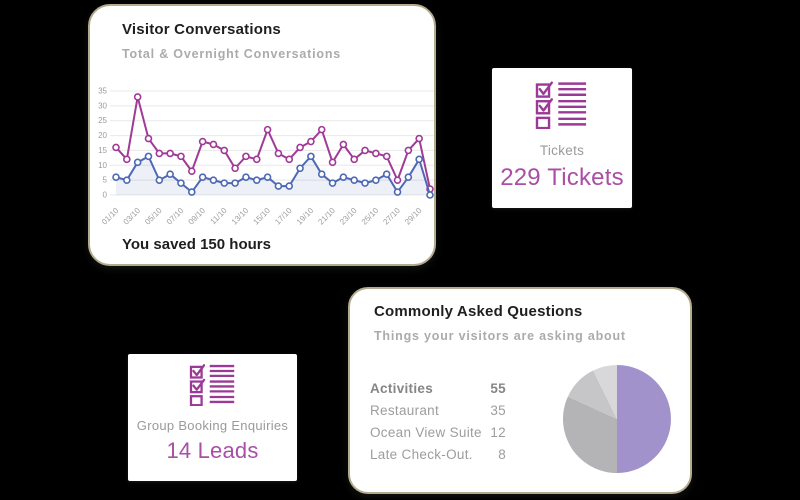 Image resolution: width=800 pixels, height=500 pixels. Describe the element at coordinates (326, 216) in the screenshot. I see `svg-text: 21/10` at that location.